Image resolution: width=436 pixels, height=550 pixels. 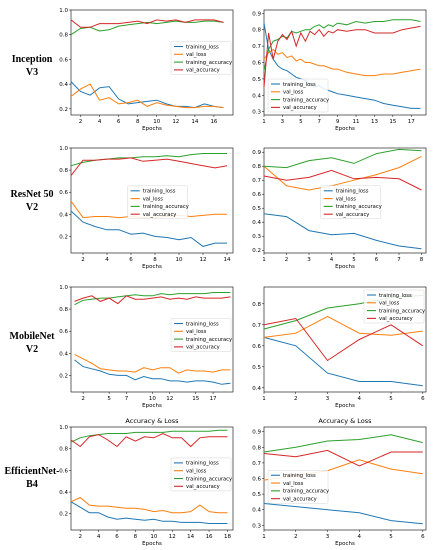 I want to click on x-tick-label: 16, so click(x=213, y=122).